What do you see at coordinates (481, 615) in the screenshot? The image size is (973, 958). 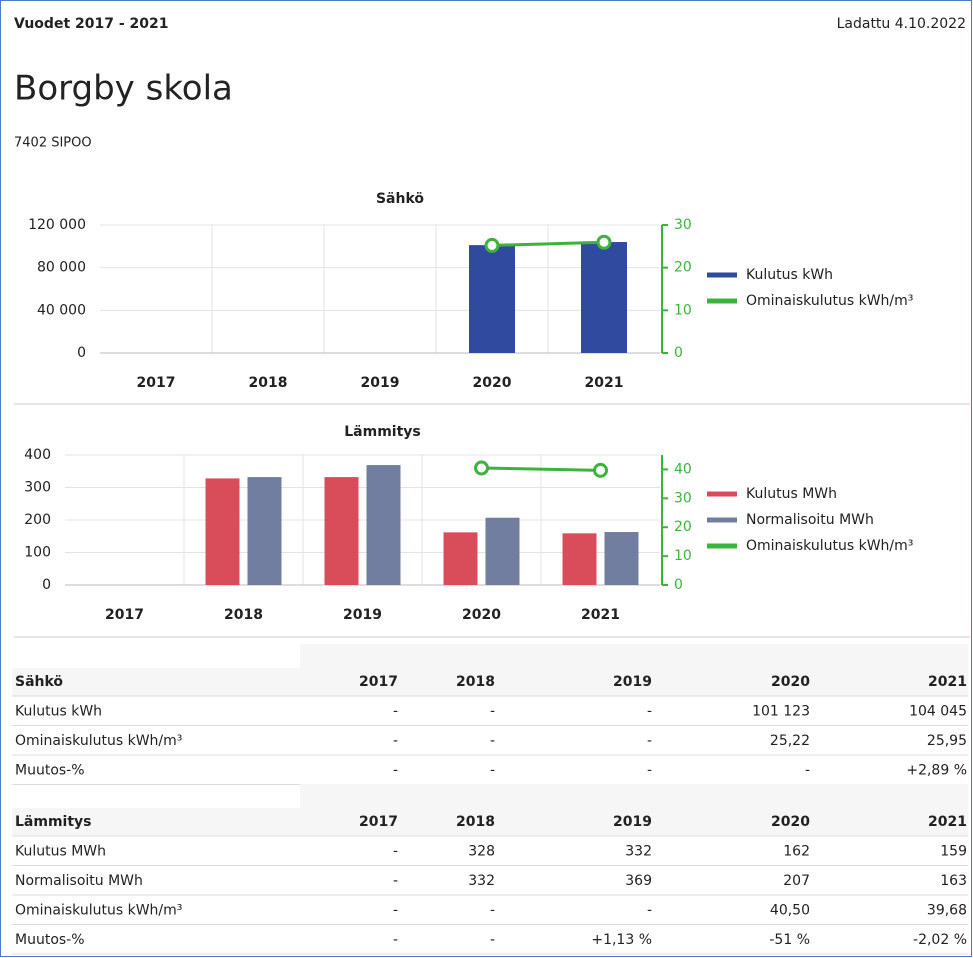 I see `x-tick-label: 2020` at bounding box center [481, 615].